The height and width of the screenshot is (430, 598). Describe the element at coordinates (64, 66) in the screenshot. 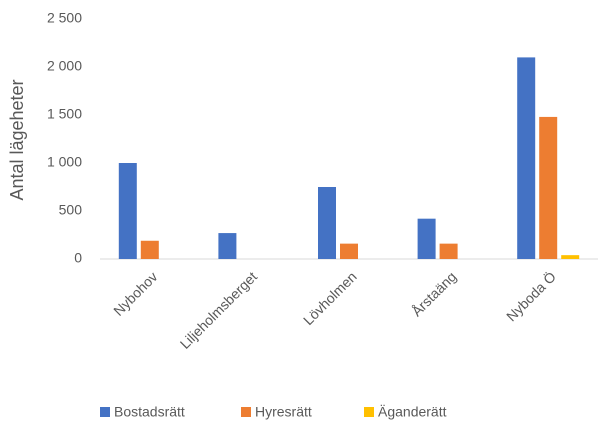

I see `y-tick-label: 2 000` at that location.